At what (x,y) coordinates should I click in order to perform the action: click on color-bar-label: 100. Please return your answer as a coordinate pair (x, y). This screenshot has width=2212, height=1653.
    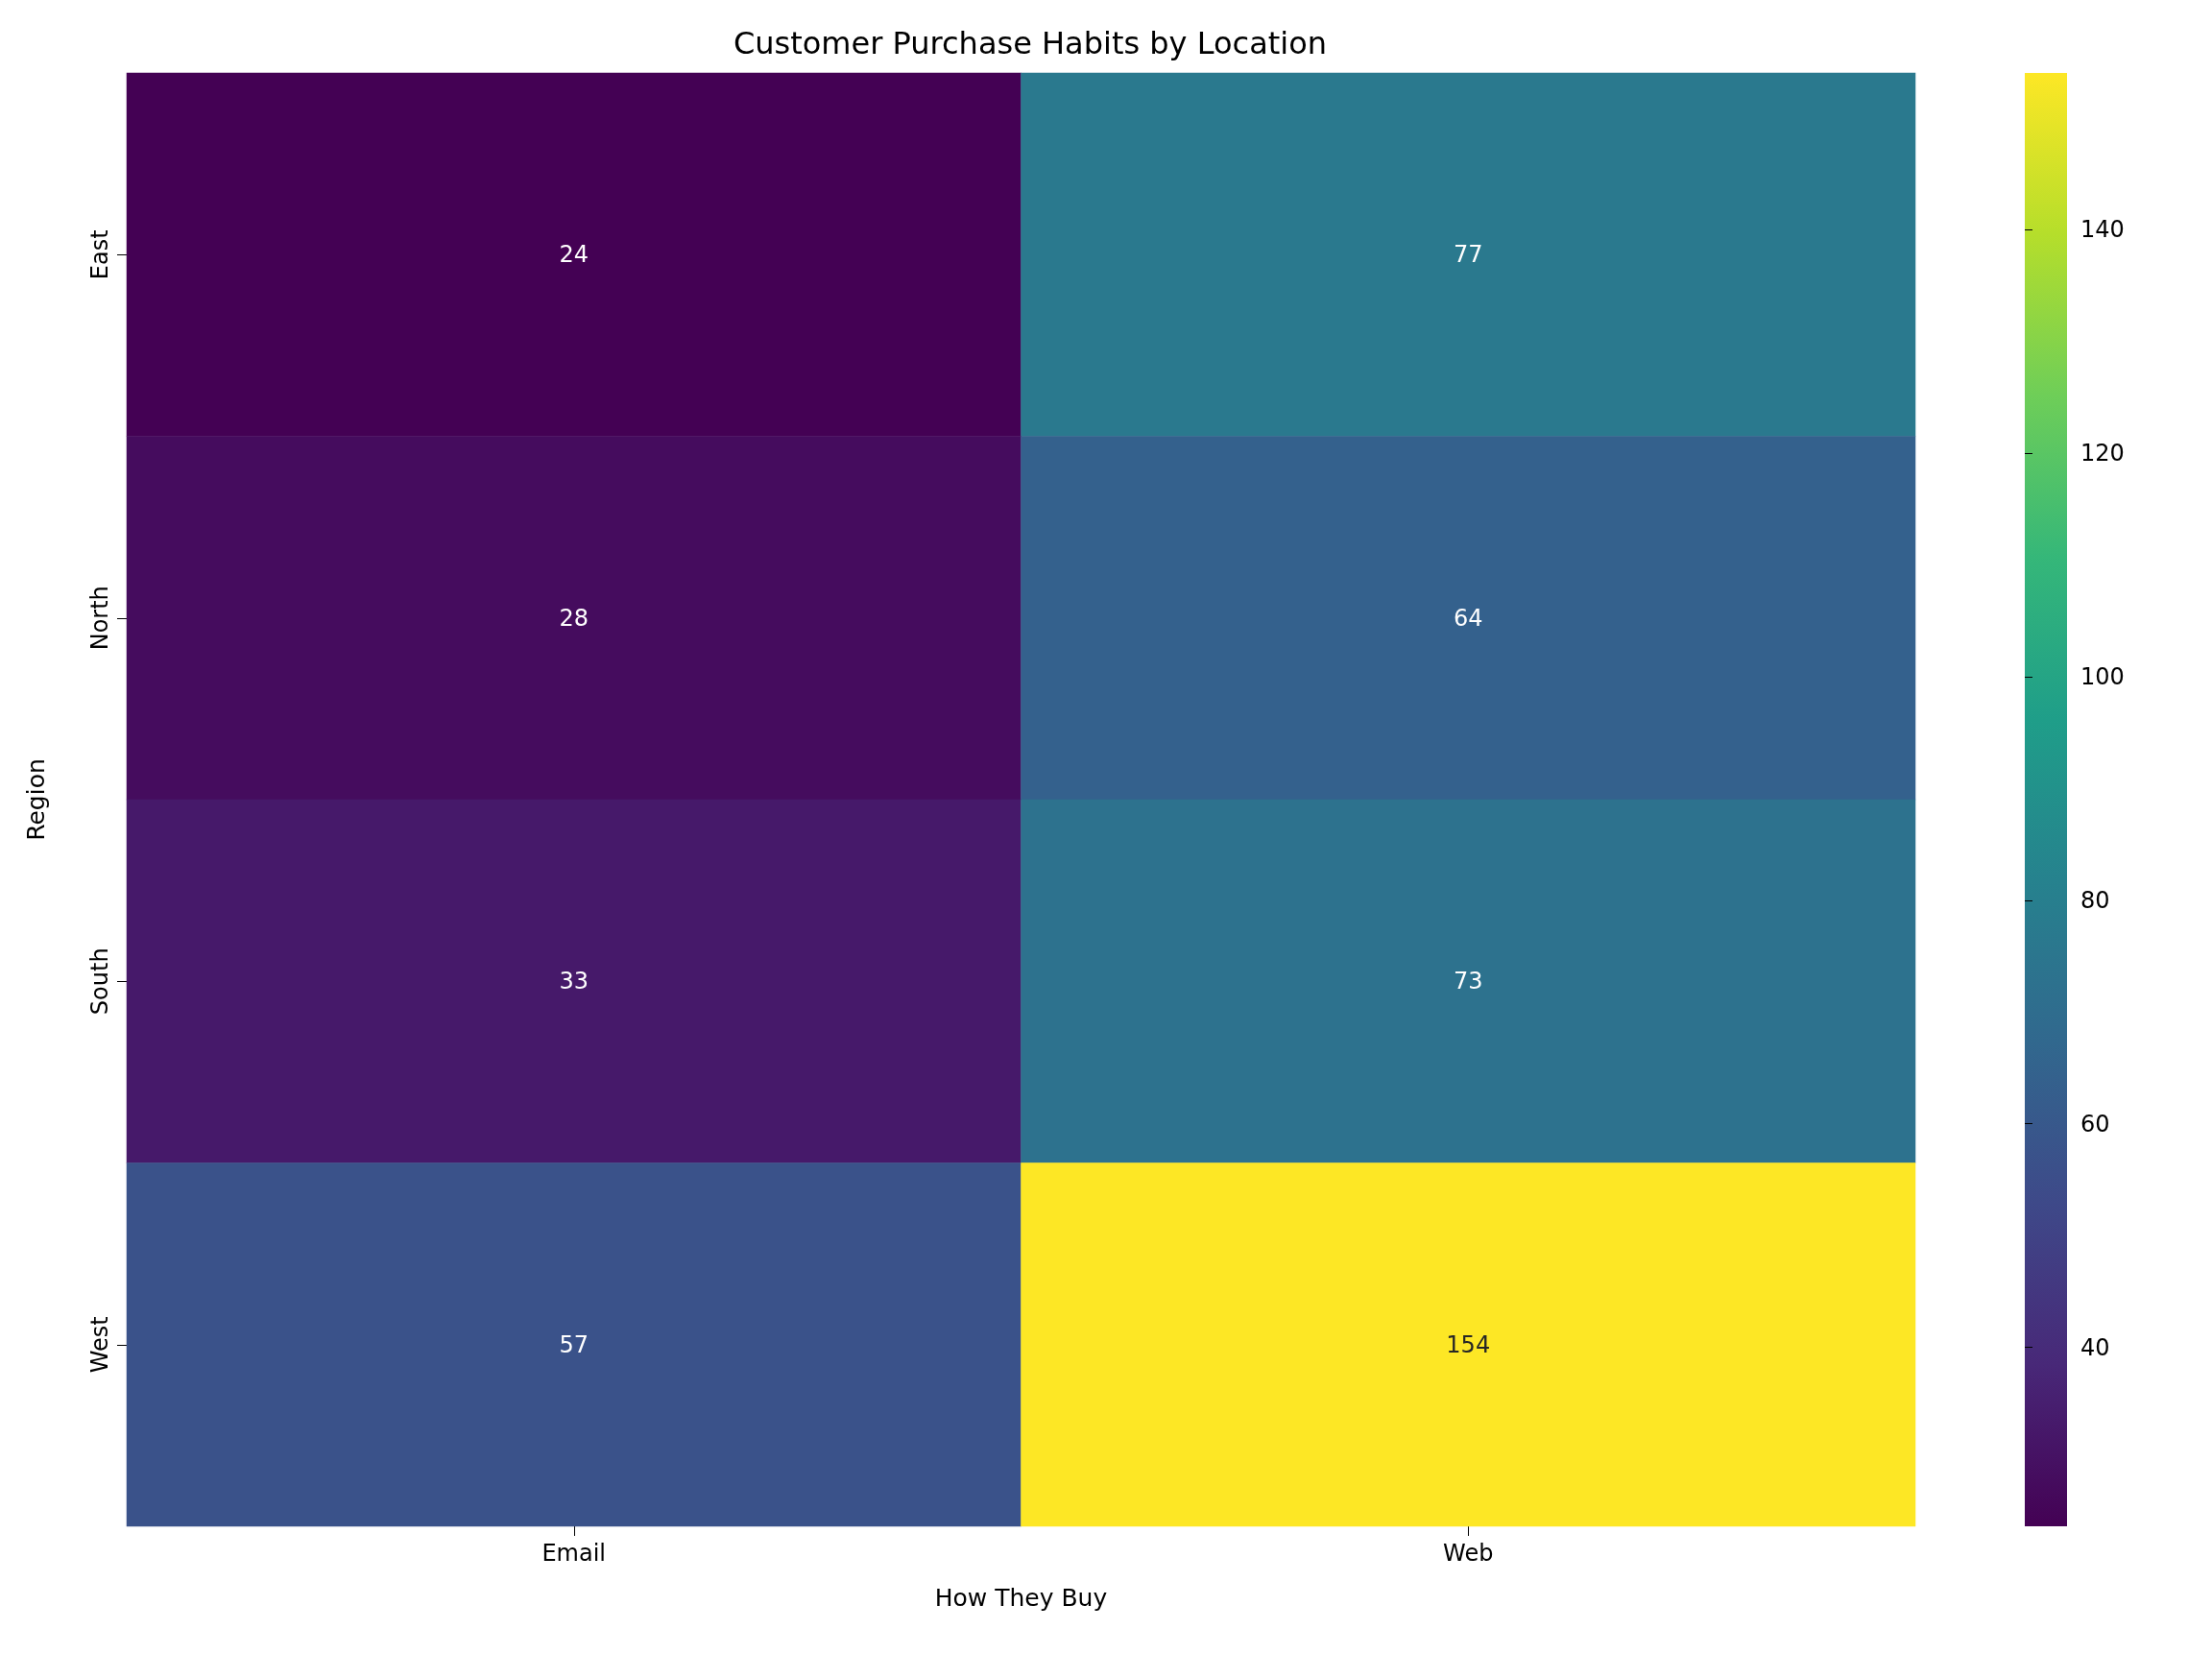
    Looking at the image, I should click on (2102, 676).